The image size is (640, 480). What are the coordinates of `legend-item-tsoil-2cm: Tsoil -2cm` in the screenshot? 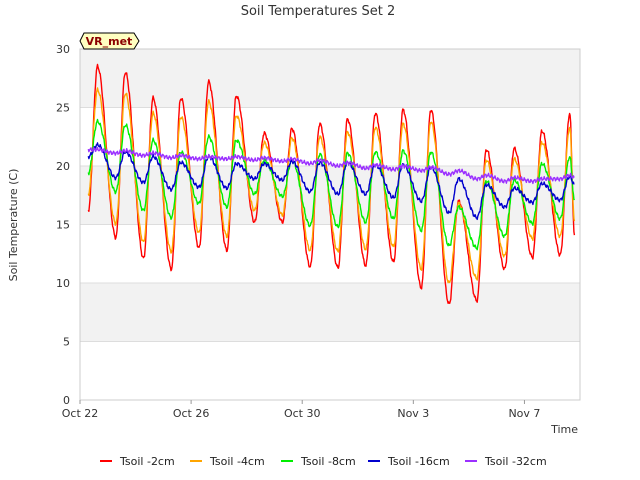 It's located at (137, 461).